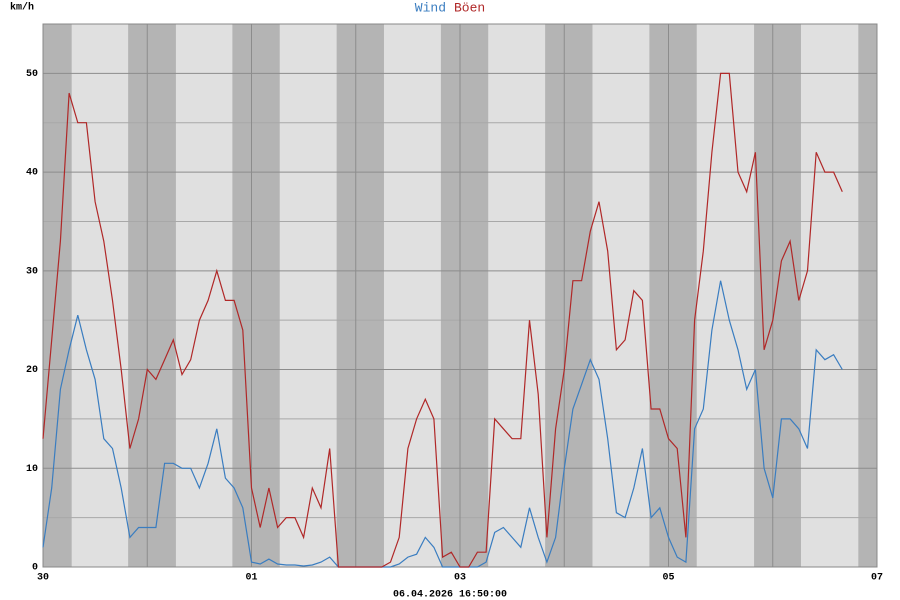  I want to click on x-tick-label: 07, so click(877, 578).